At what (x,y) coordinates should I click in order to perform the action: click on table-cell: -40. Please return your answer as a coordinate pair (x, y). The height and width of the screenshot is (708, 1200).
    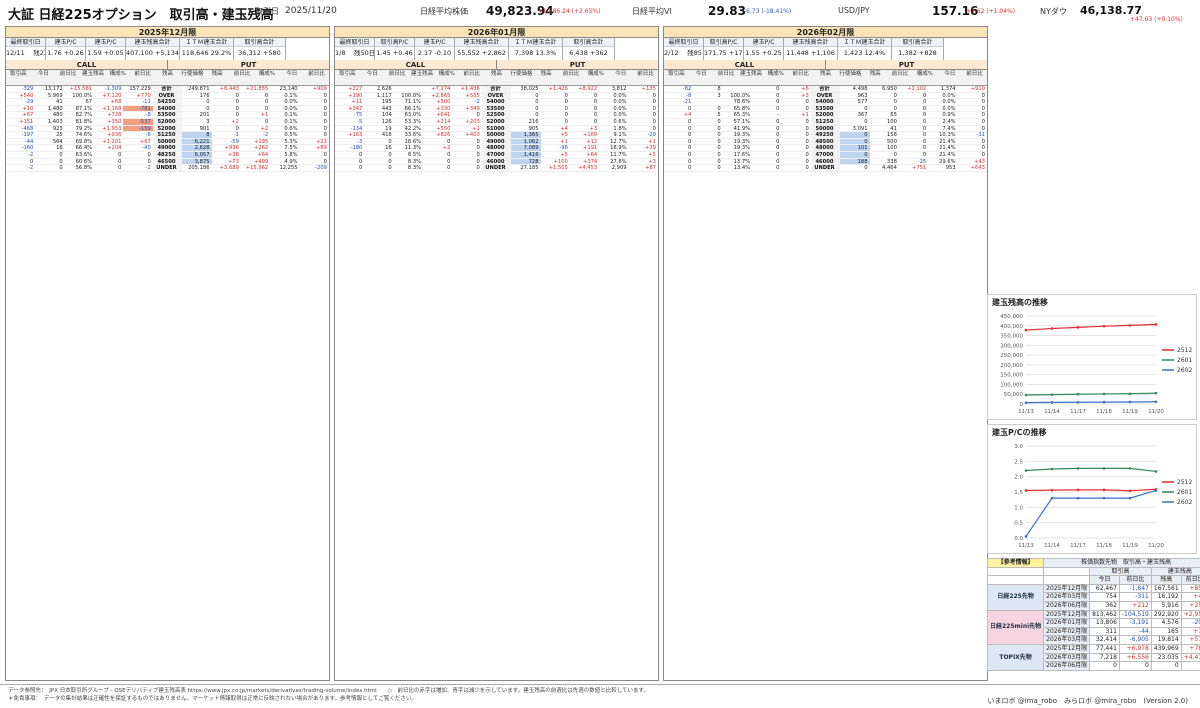
    Looking at the image, I should click on (146, 148).